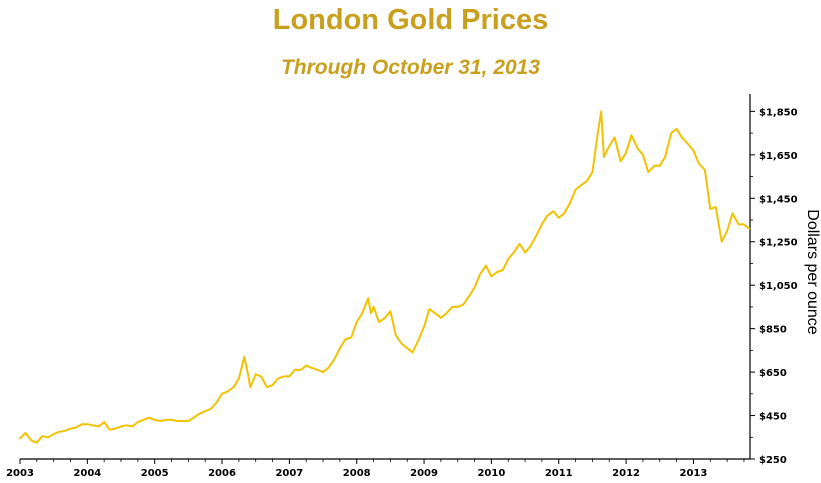  What do you see at coordinates (773, 460) in the screenshot?
I see `y-tick-label: $250` at bounding box center [773, 460].